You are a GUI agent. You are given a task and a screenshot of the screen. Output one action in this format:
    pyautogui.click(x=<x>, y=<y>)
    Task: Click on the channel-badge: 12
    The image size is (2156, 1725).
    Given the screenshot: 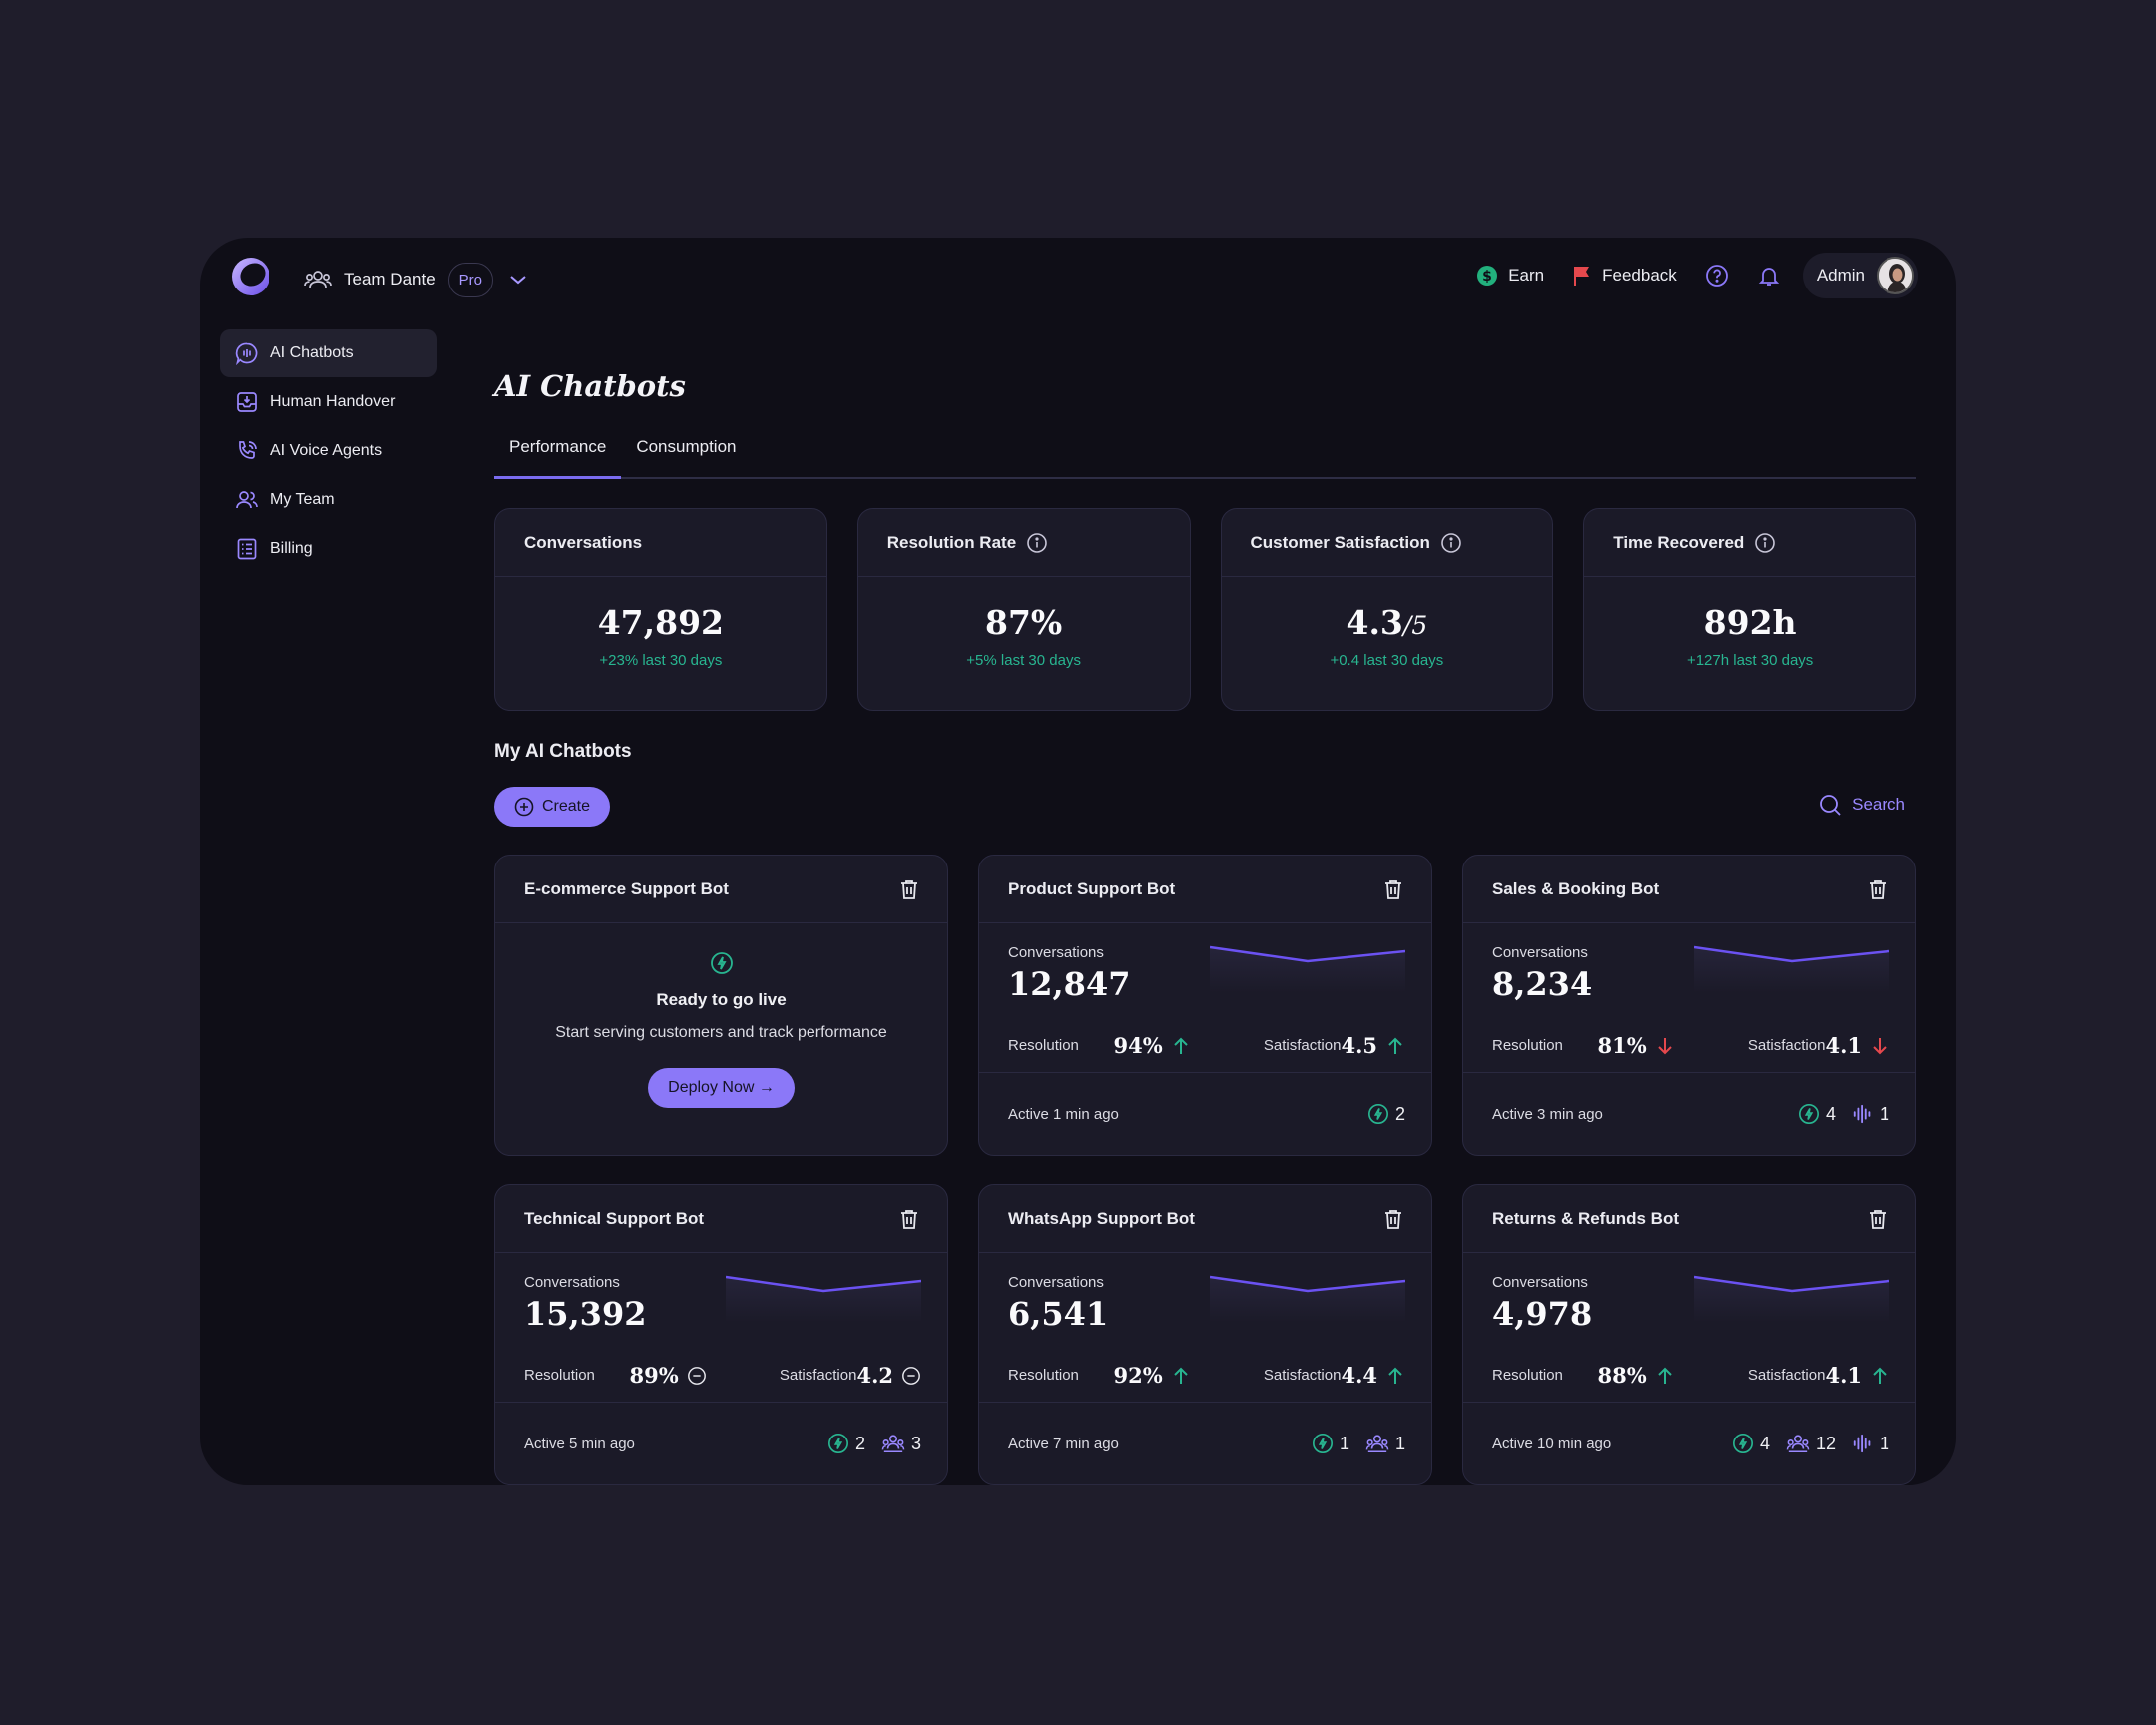 What is the action you would take?
    pyautogui.click(x=1811, y=1443)
    